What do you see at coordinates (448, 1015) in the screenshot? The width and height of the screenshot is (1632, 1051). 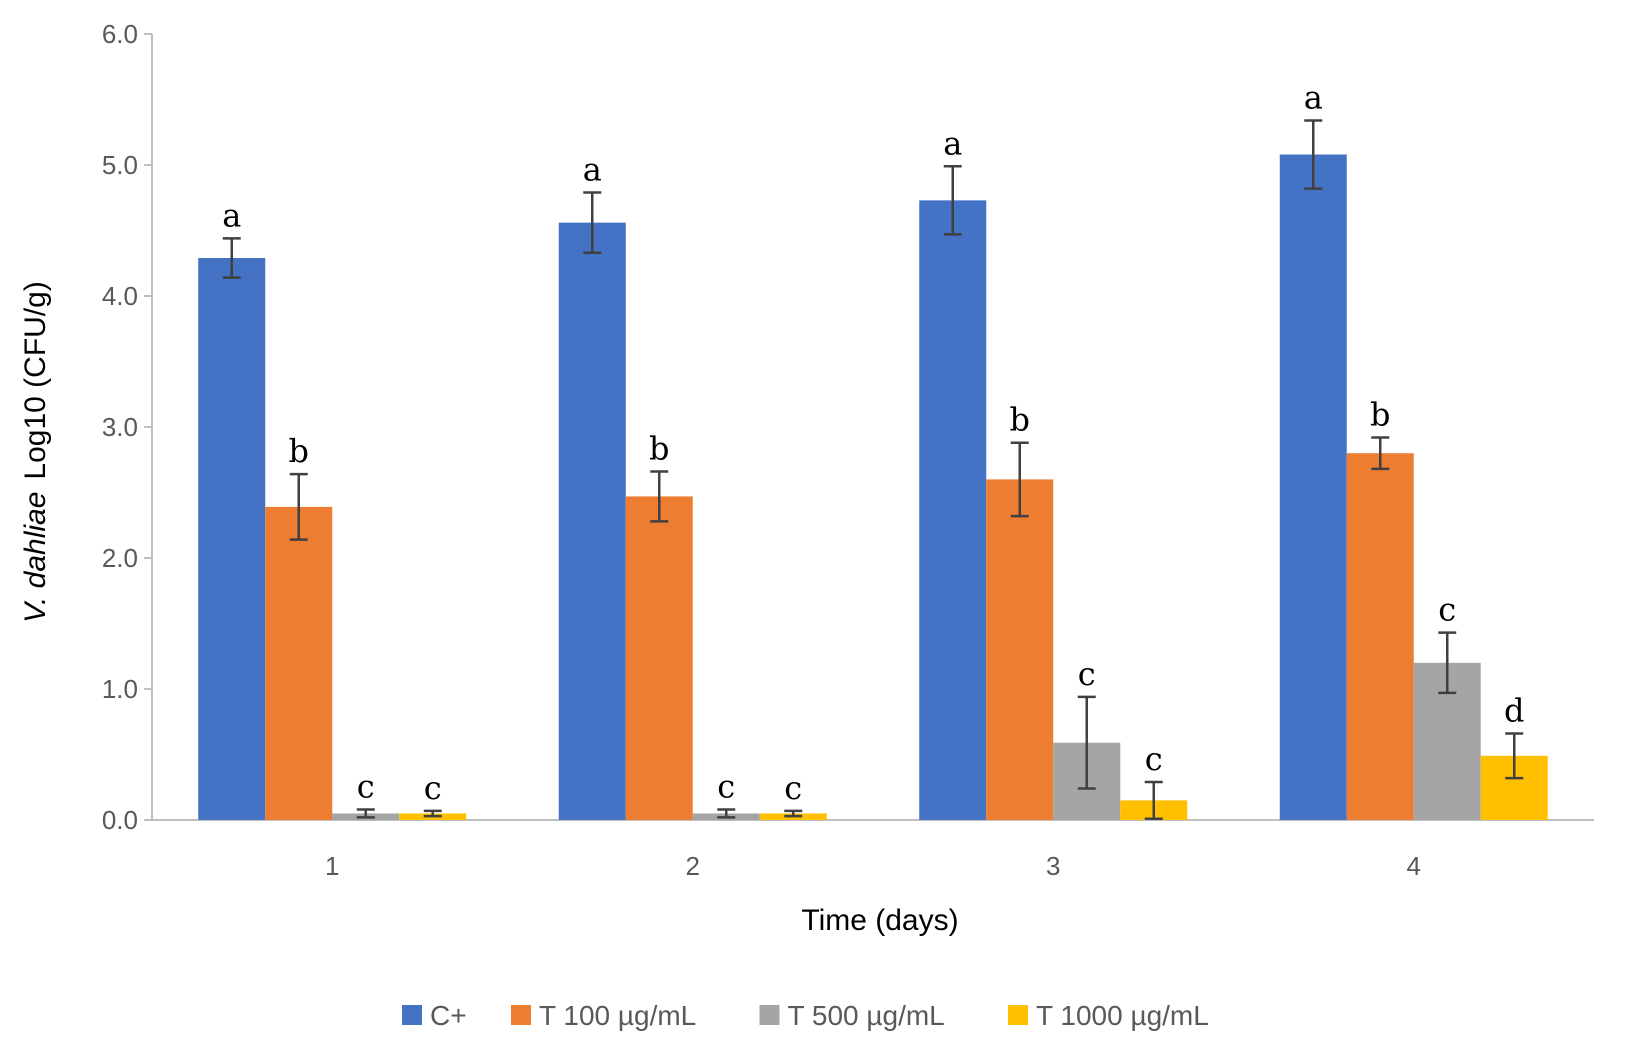 I see `legend-label: C+` at bounding box center [448, 1015].